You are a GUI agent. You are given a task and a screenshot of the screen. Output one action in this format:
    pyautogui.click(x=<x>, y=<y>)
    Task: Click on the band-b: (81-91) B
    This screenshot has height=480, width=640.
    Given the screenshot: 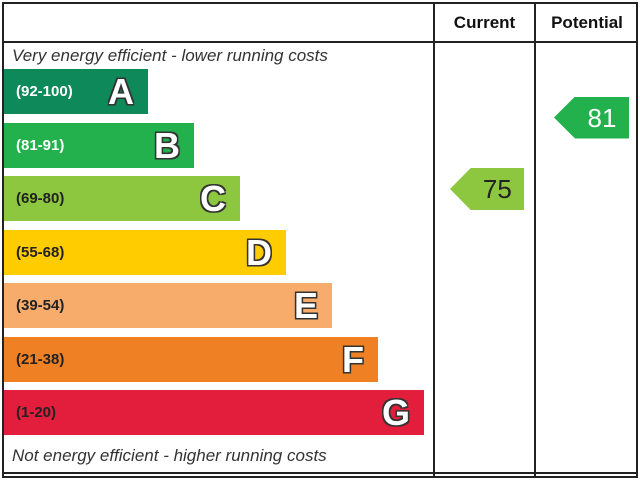 What is the action you would take?
    pyautogui.click(x=99, y=145)
    